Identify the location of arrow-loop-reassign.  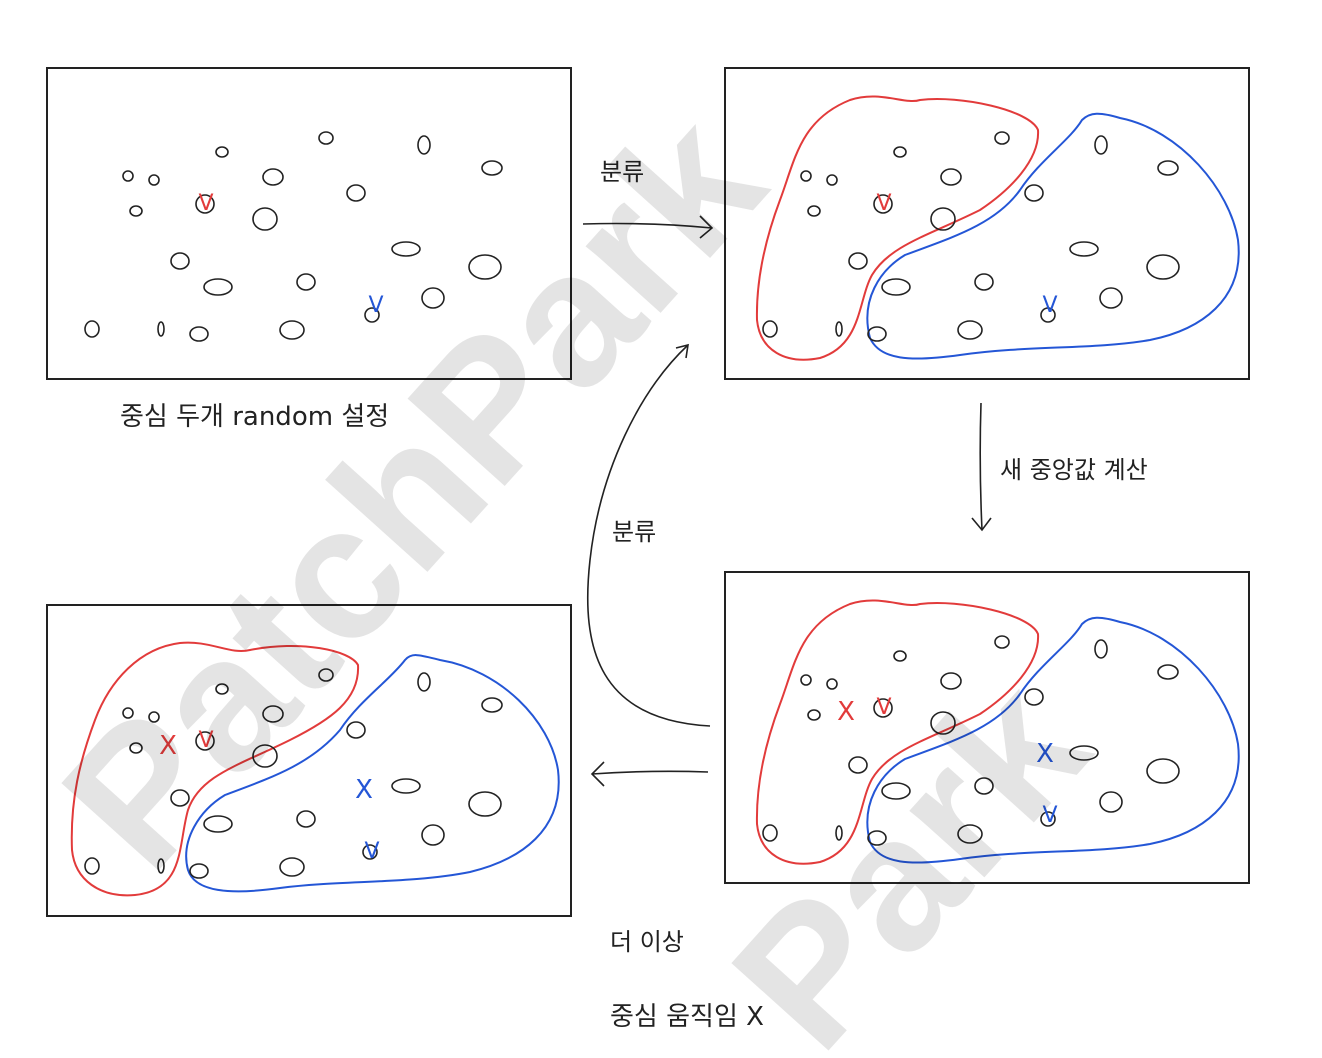
(649, 535).